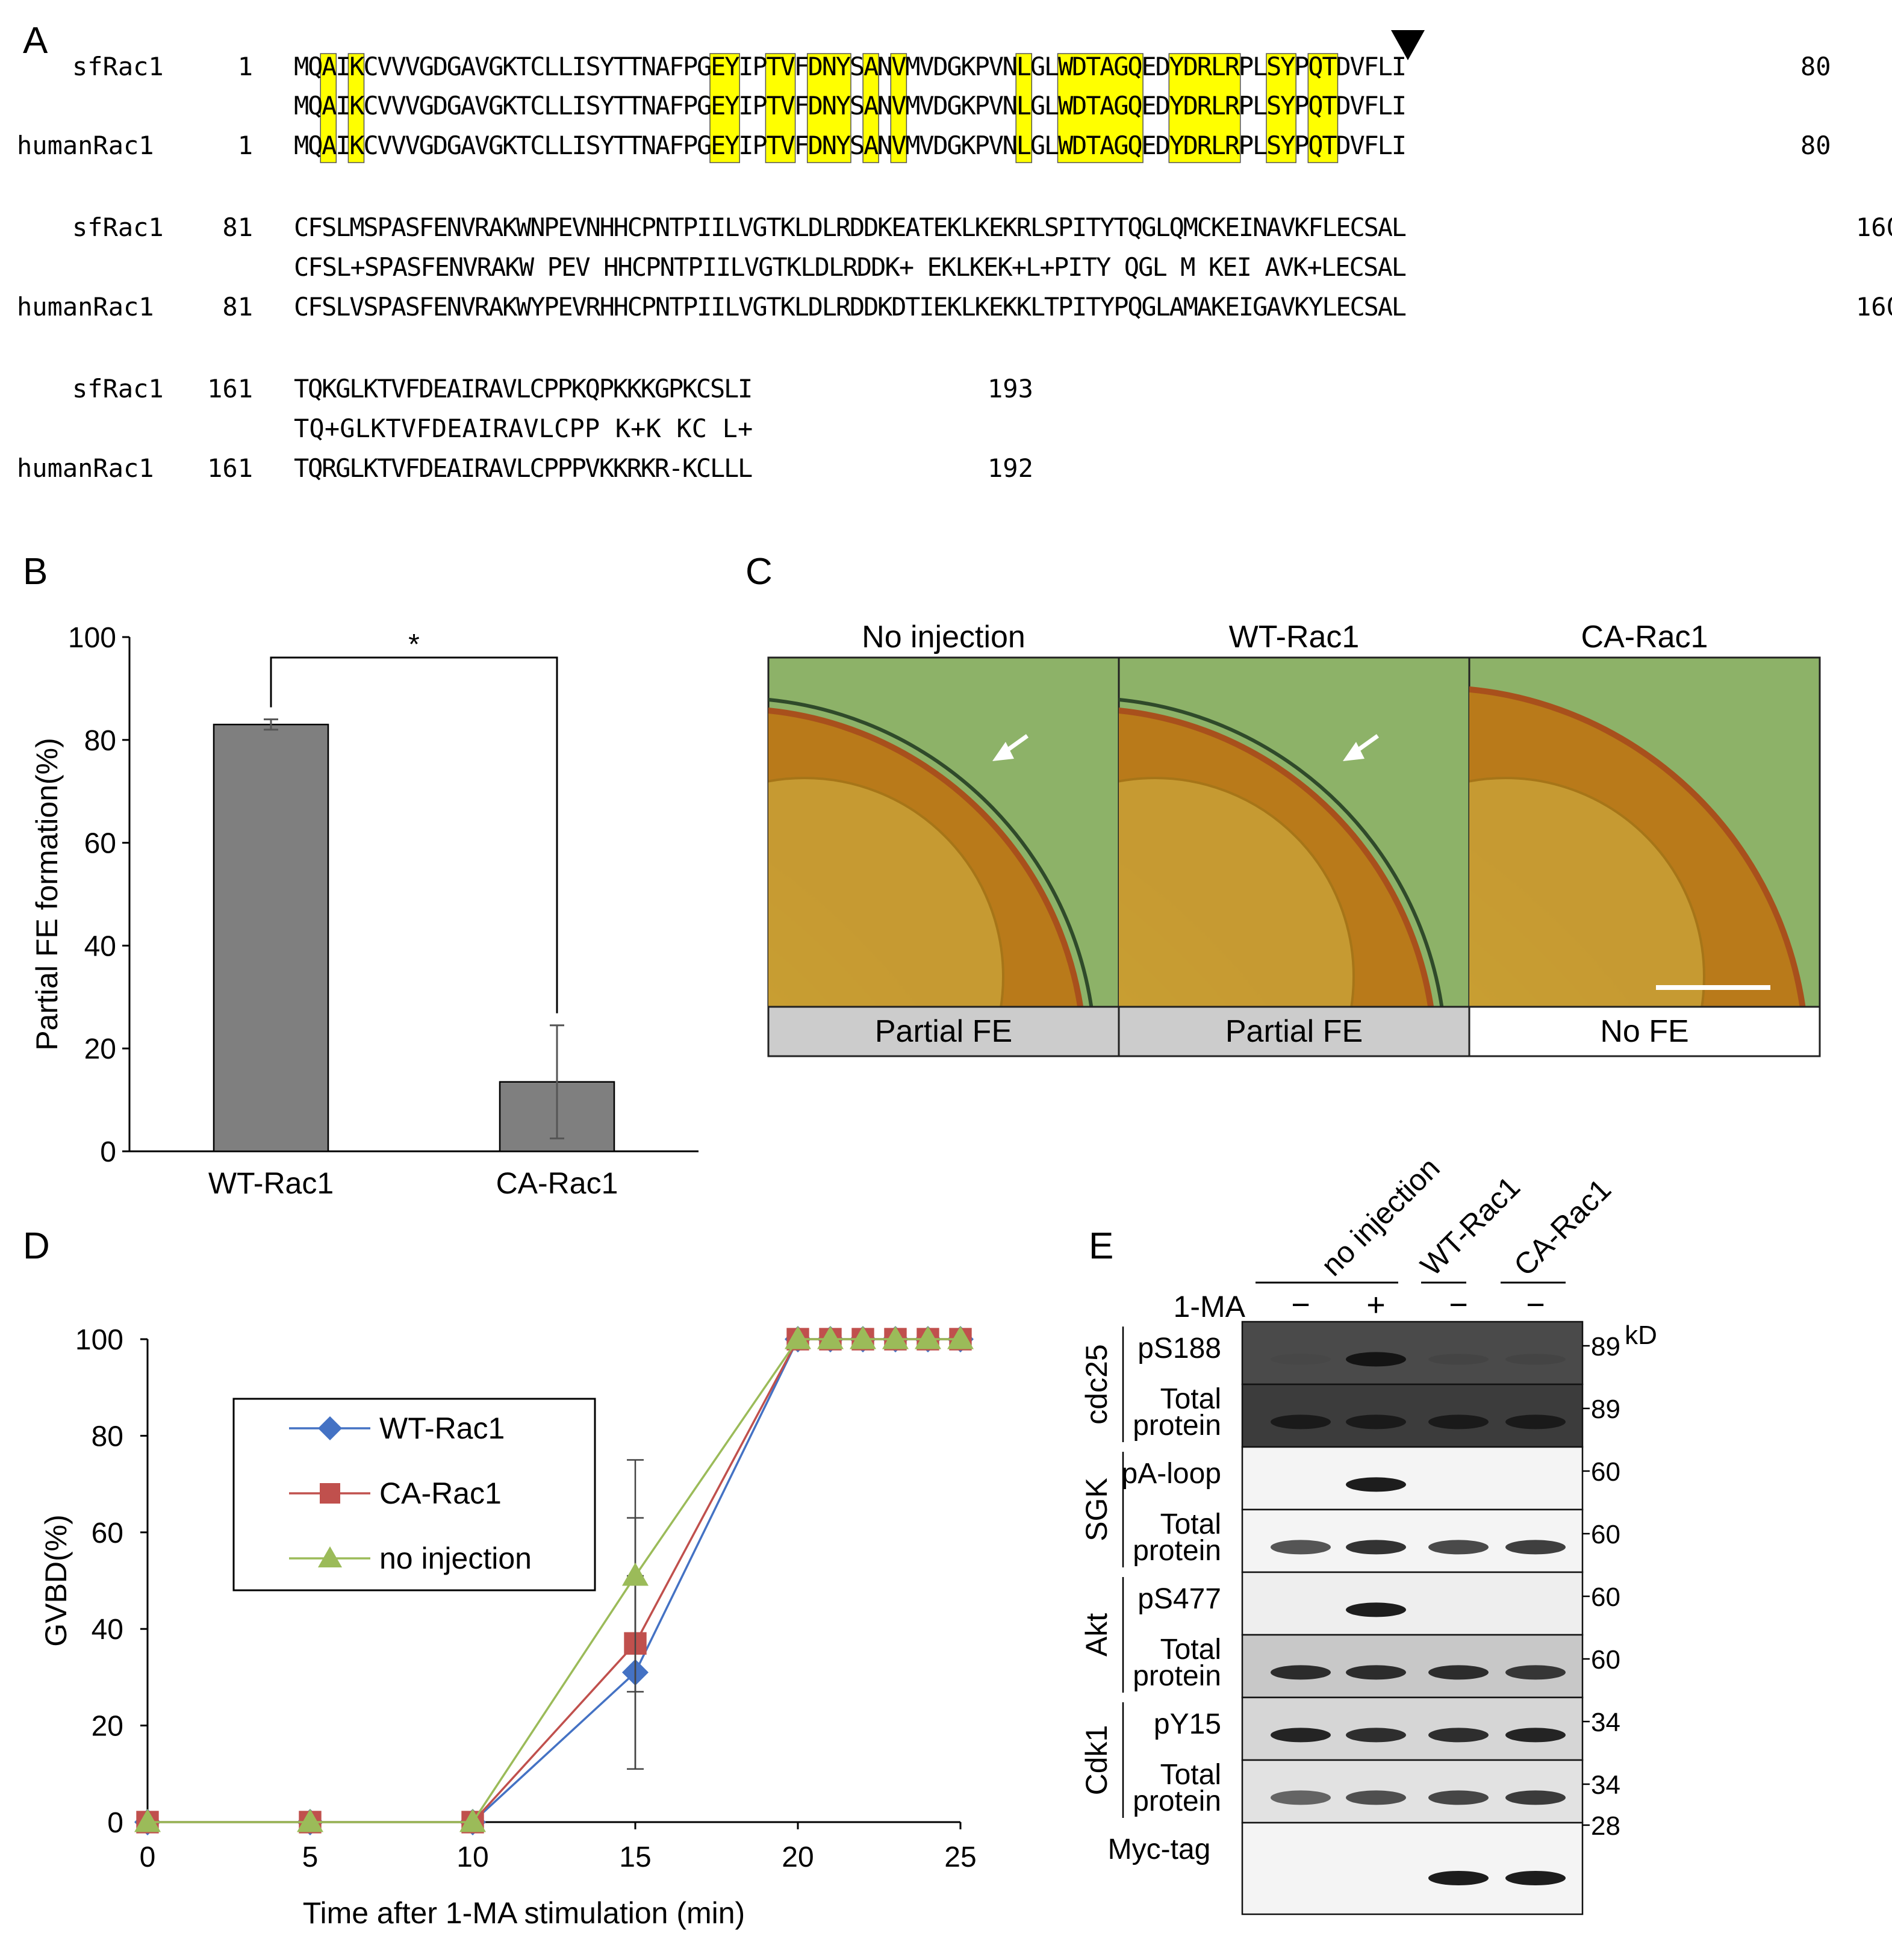  What do you see at coordinates (523, 388) in the screenshot?
I see `sequence-text: TQKGLKTVFDEAIRAVLCPPKQPKKKGPKCSLI` at bounding box center [523, 388].